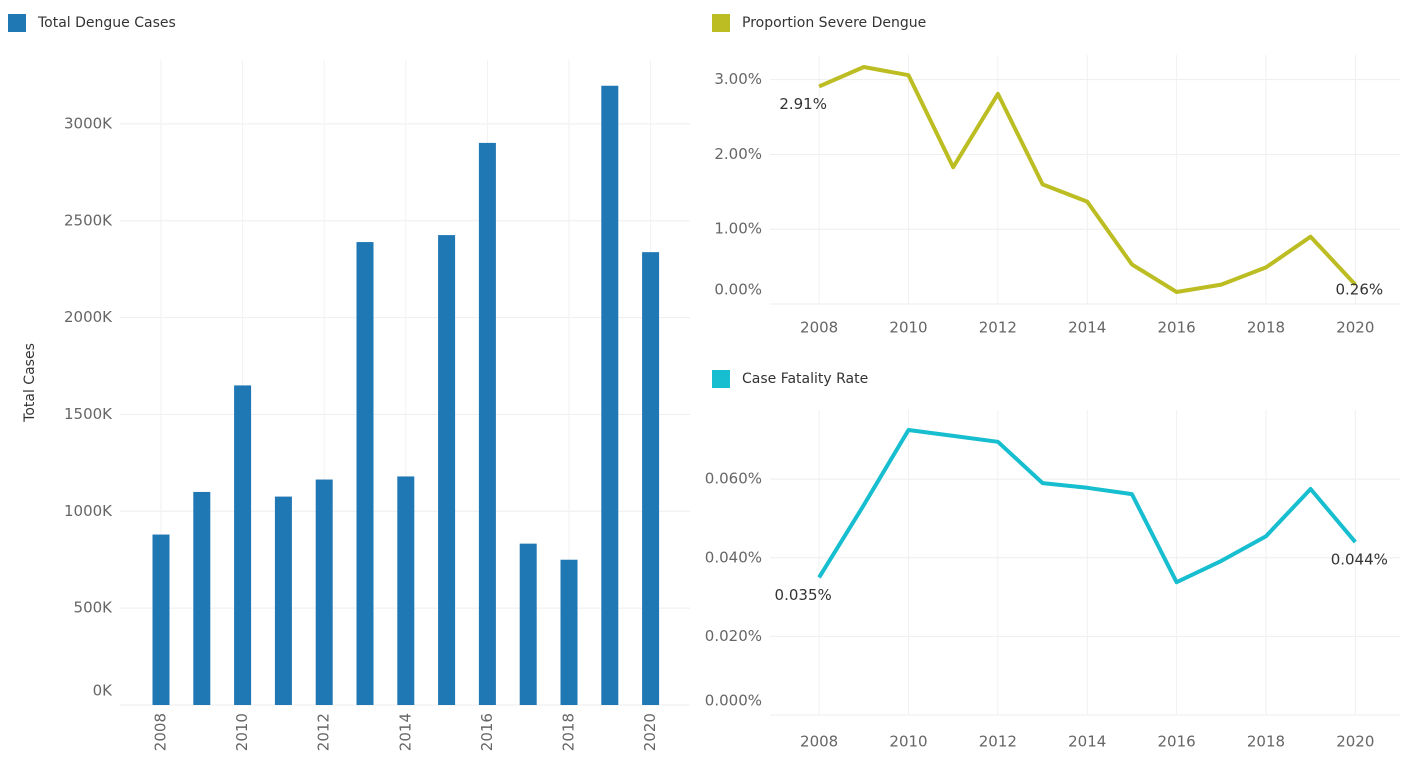 Image resolution: width=1410 pixels, height=765 pixels. What do you see at coordinates (733, 557) in the screenshot?
I see `y-tick-label: 0.040%` at bounding box center [733, 557].